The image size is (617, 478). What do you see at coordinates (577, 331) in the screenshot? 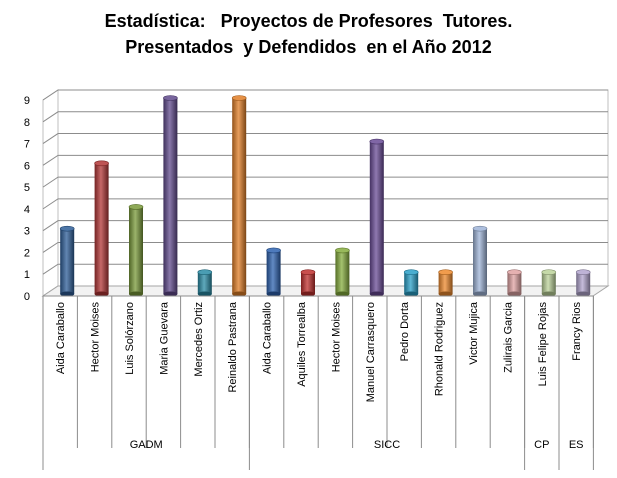
I see `x-tick-label: Francy Rios` at bounding box center [577, 331].